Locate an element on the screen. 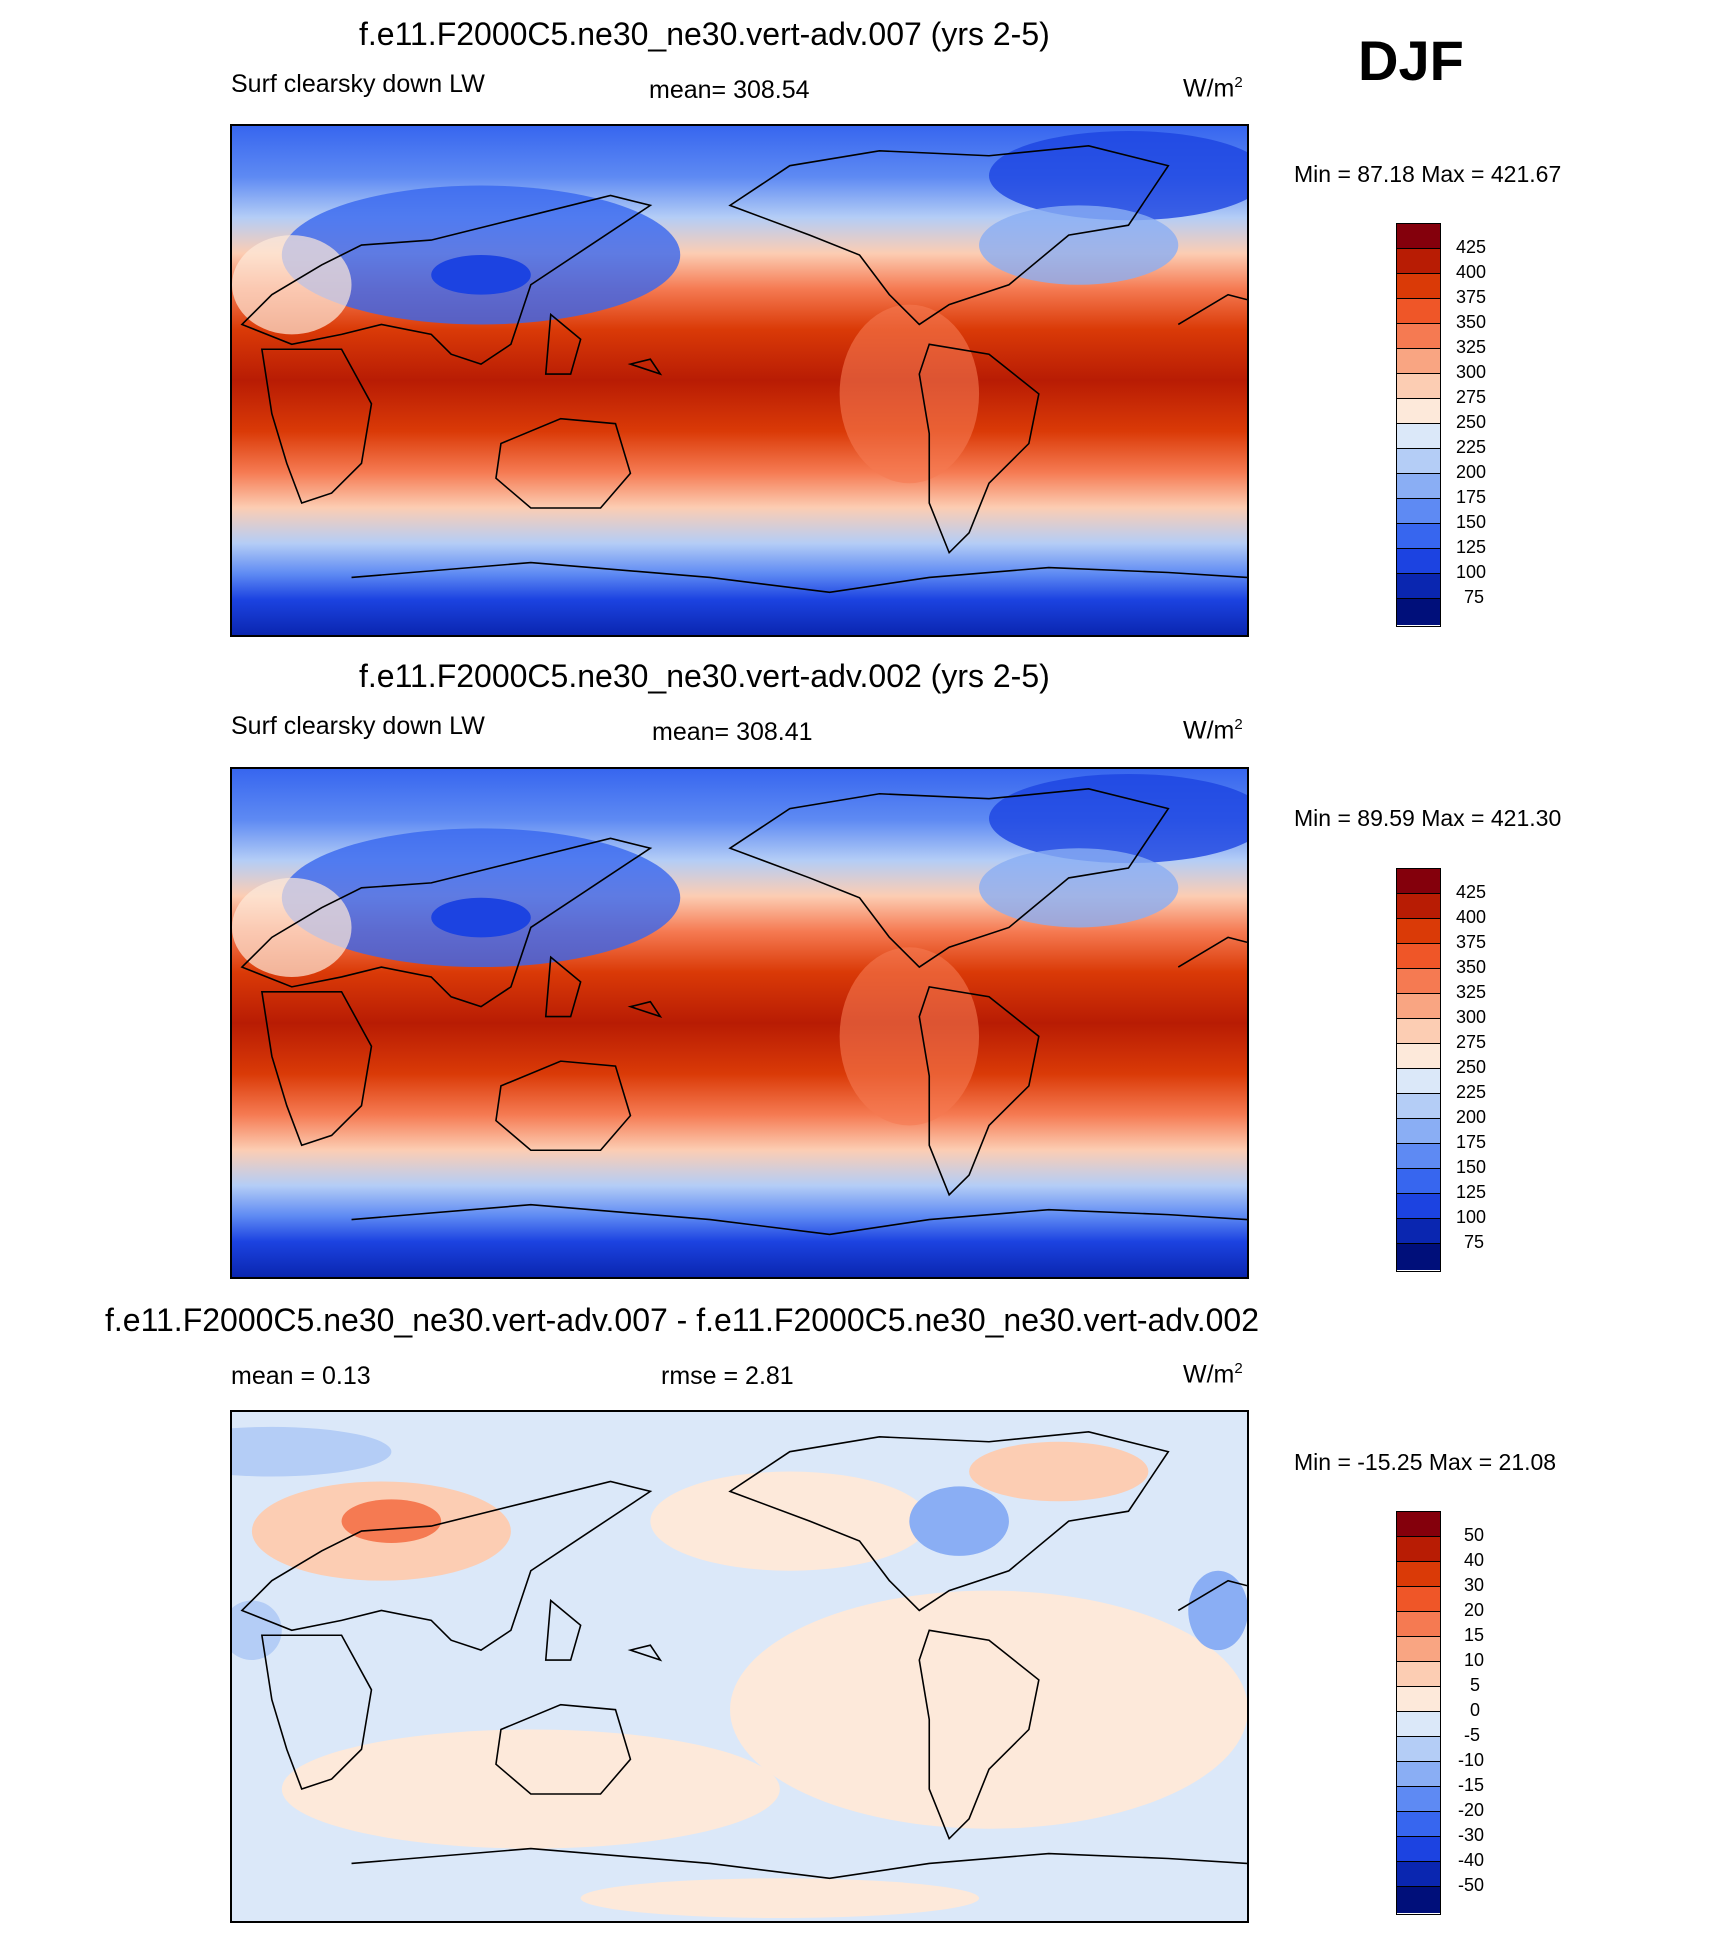  colorbar-3-tick: 15 is located at coordinates (1474, 1635).